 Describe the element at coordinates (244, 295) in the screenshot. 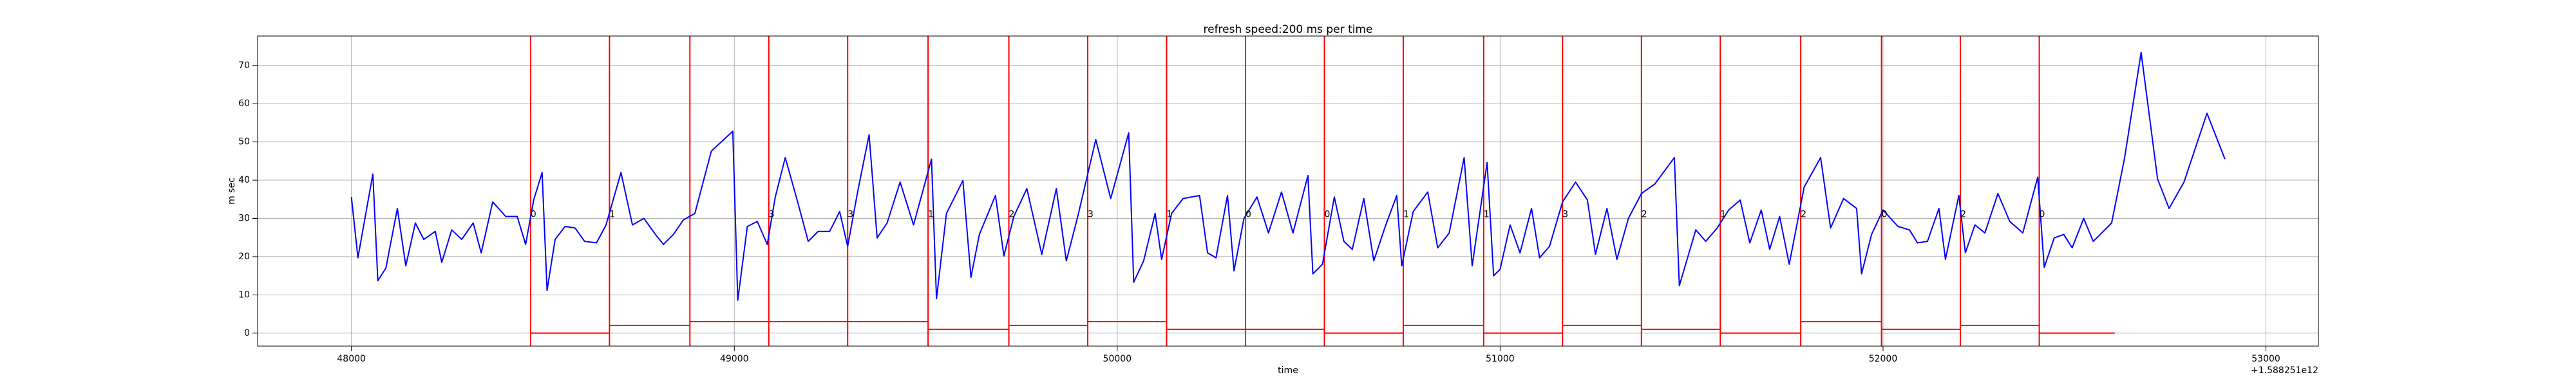

I see `y-tick-label: 10` at that location.